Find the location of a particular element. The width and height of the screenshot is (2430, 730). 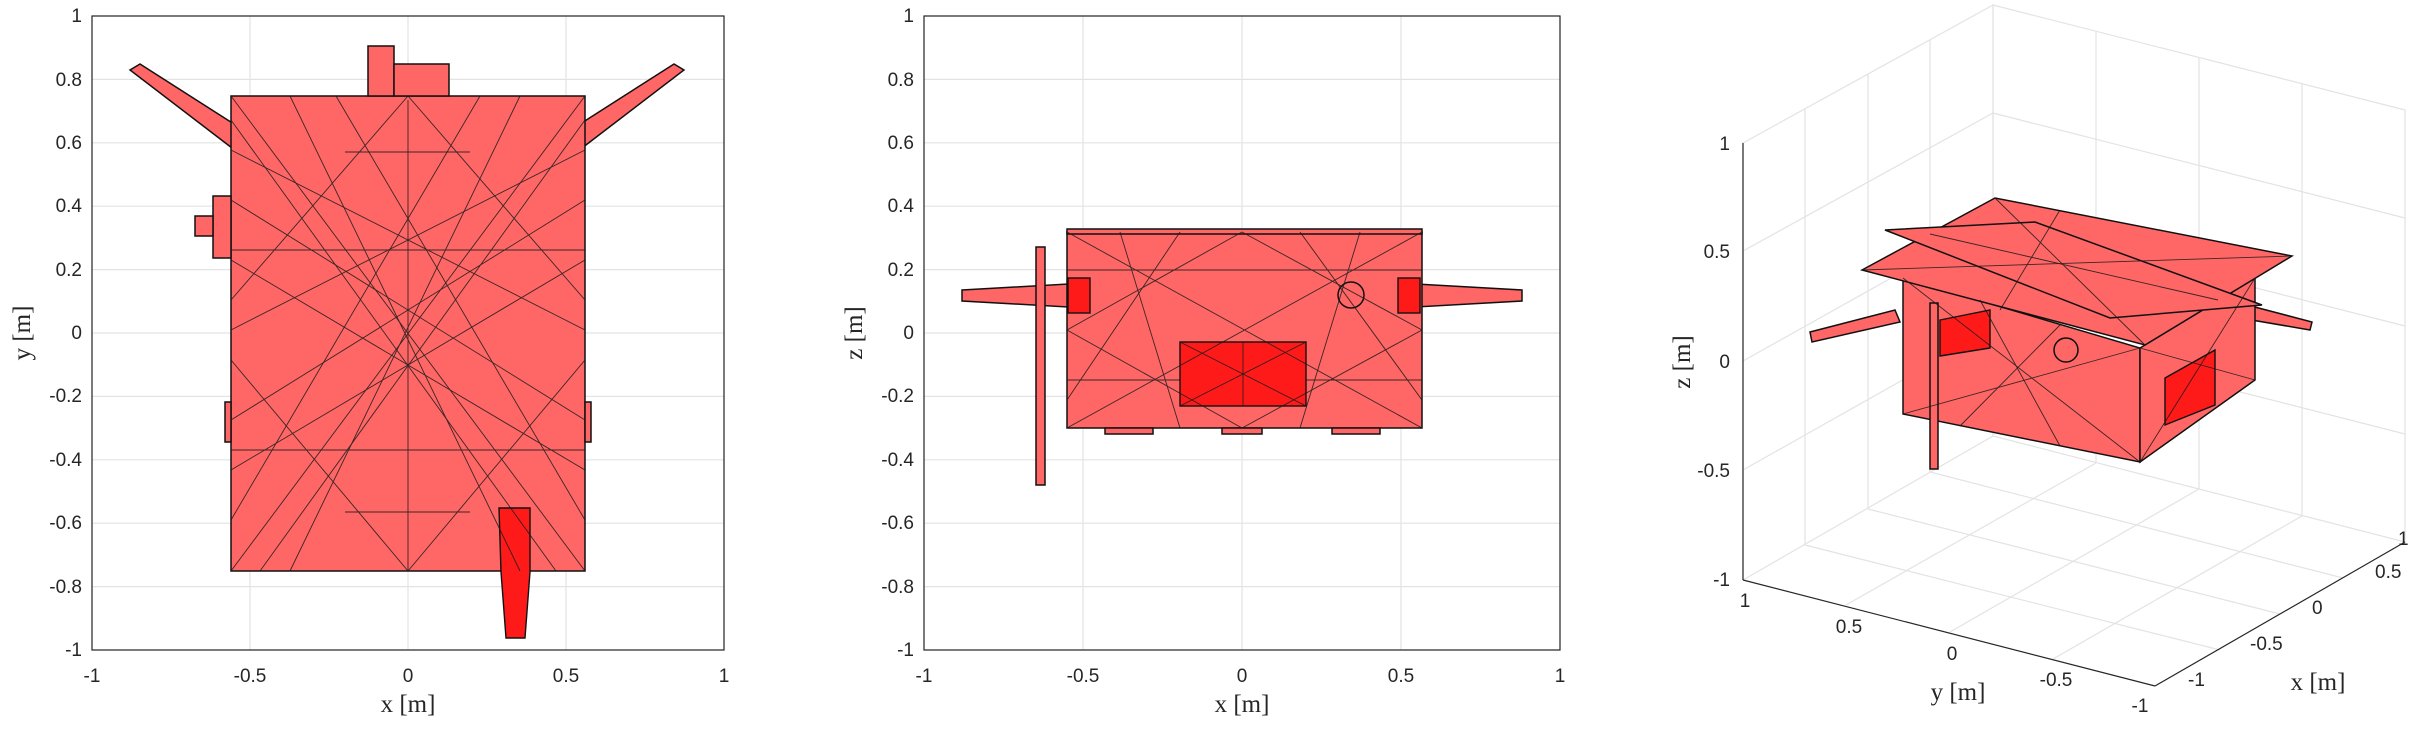

iso-view-spacecraft is located at coordinates (2061, 333).